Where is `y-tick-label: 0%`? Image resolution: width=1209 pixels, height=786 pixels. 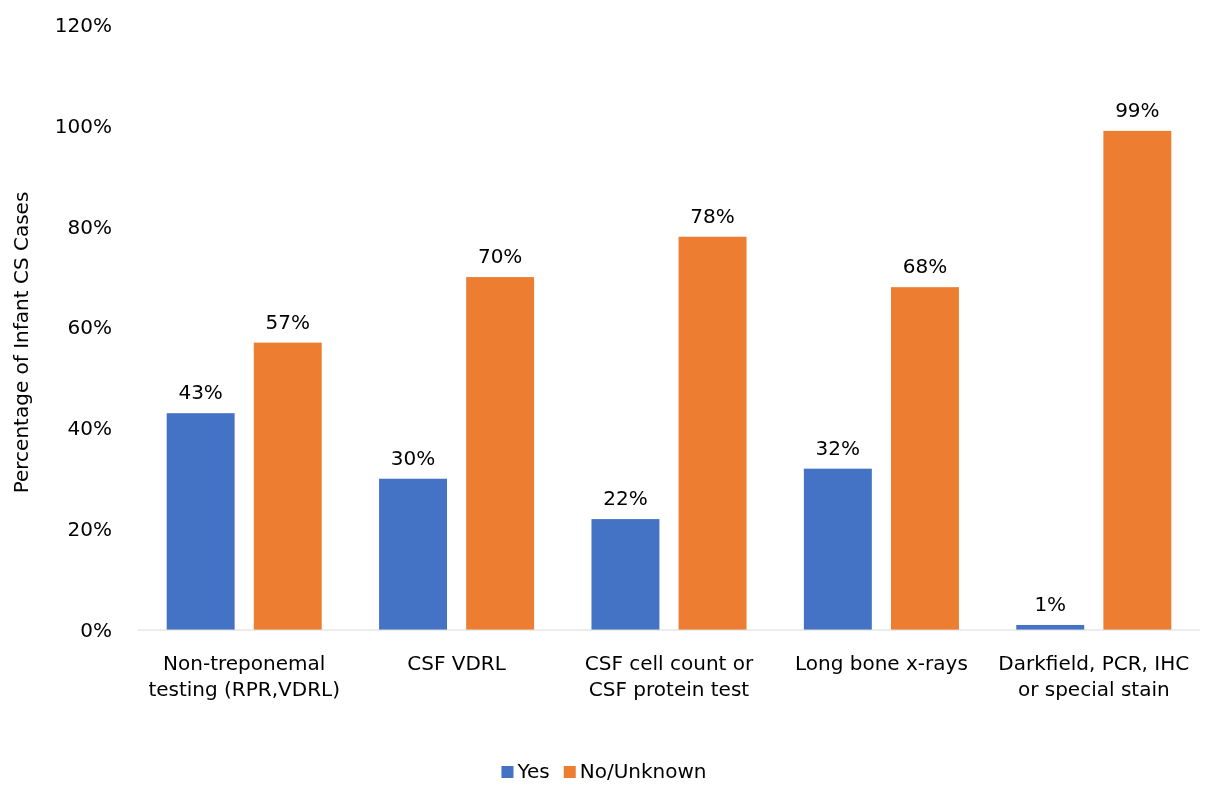
y-tick-label: 0% is located at coordinates (96, 629).